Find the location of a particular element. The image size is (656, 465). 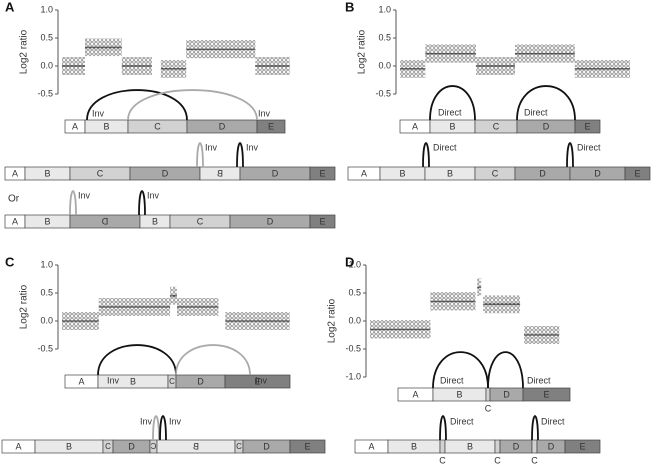

panel-label: C is located at coordinates (10, 261).